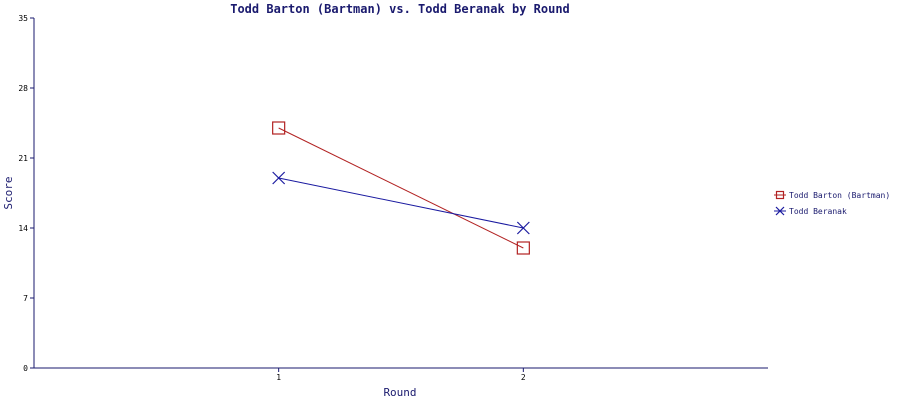 The image size is (900, 400). Describe the element at coordinates (25, 368) in the screenshot. I see `y-tick-label: 0` at that location.